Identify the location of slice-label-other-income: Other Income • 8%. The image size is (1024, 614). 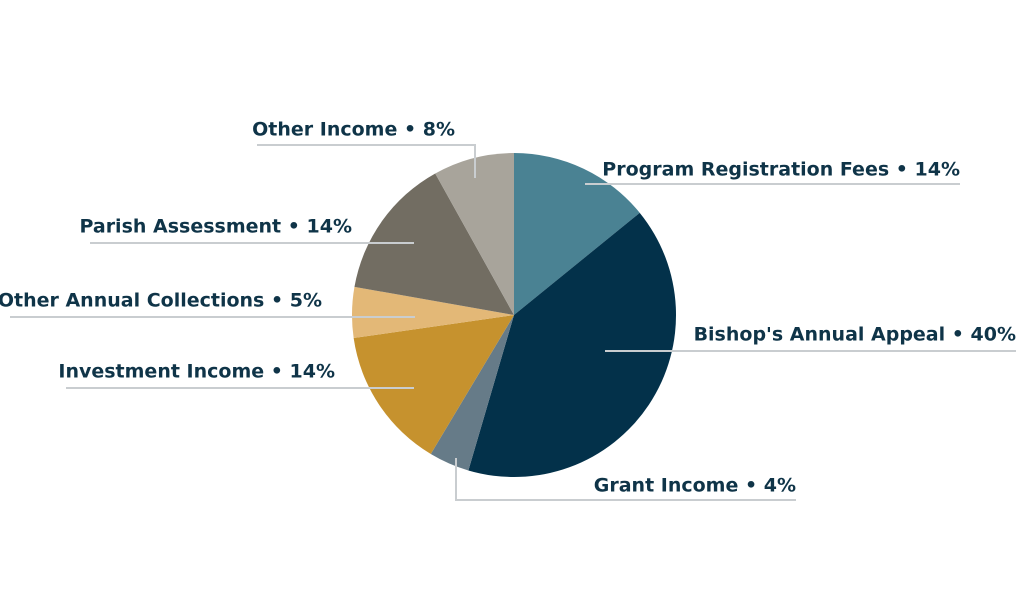
(353, 130).